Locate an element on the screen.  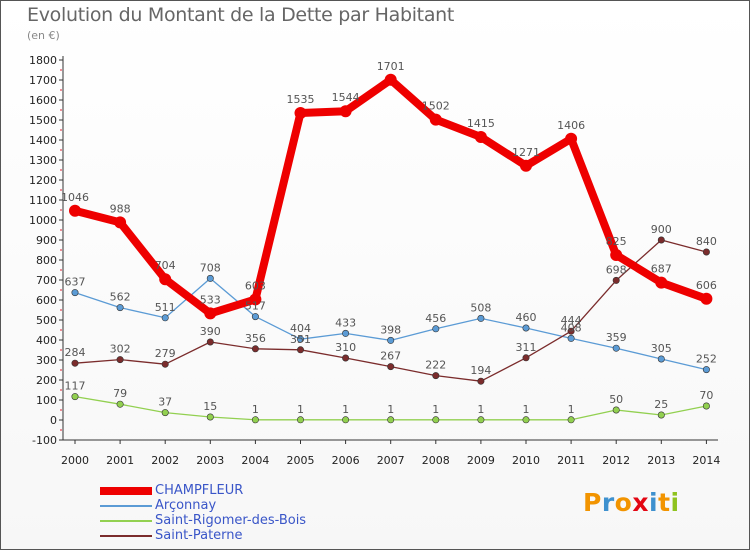
data-label: 603 is located at coordinates (255, 285).